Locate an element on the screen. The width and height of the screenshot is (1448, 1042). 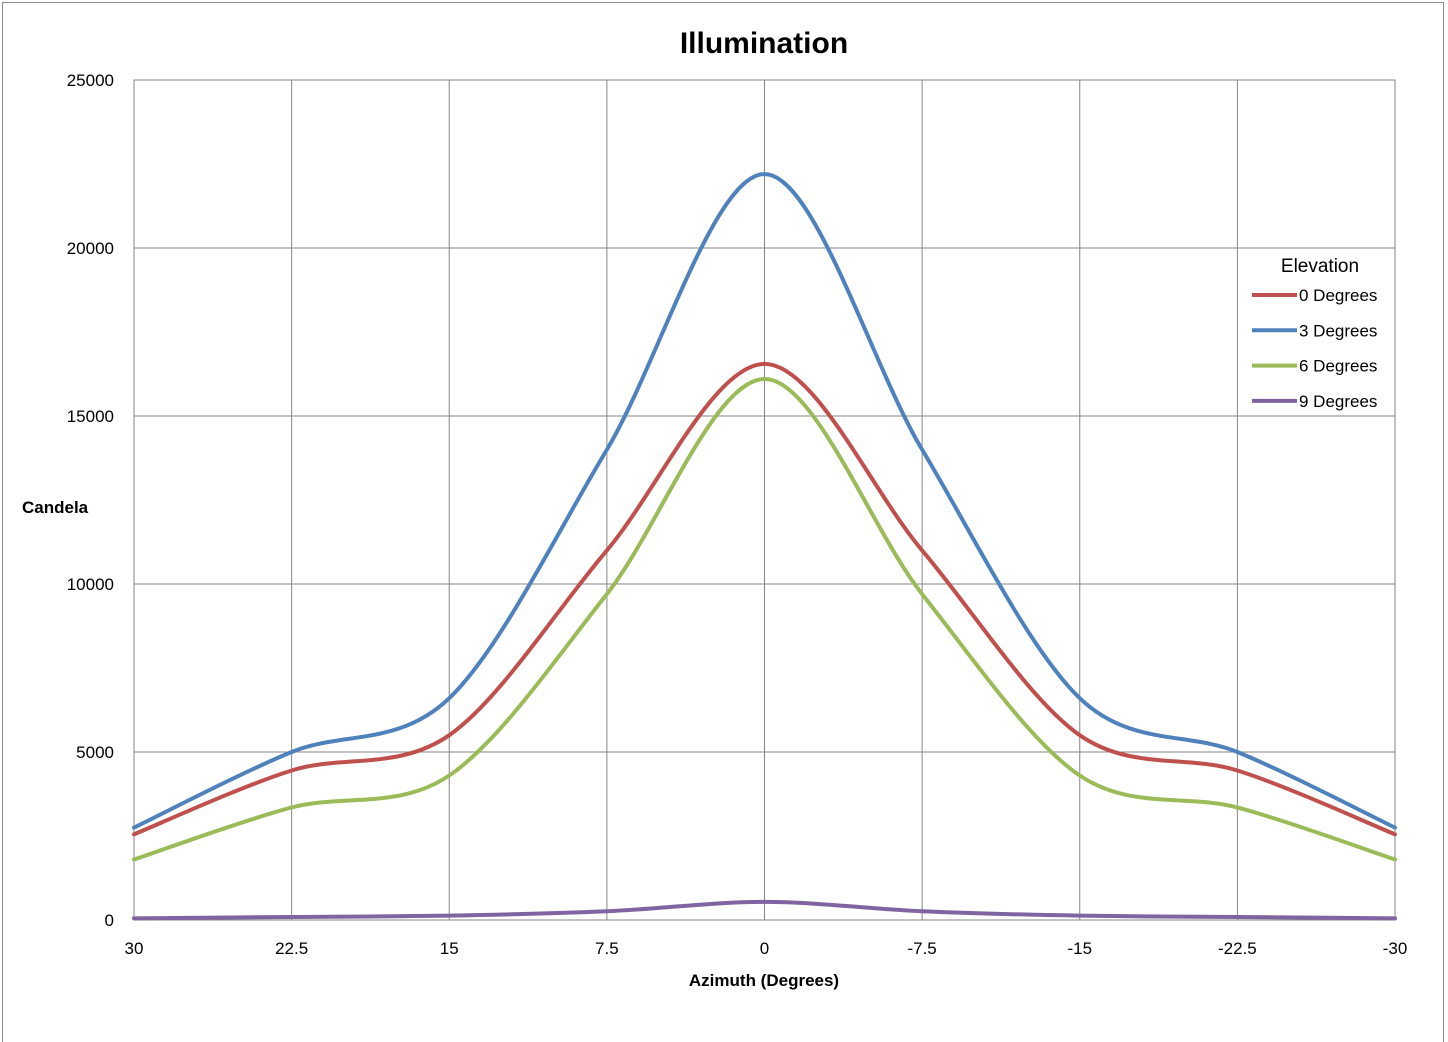
legend-title: Elevation is located at coordinates (1320, 266).